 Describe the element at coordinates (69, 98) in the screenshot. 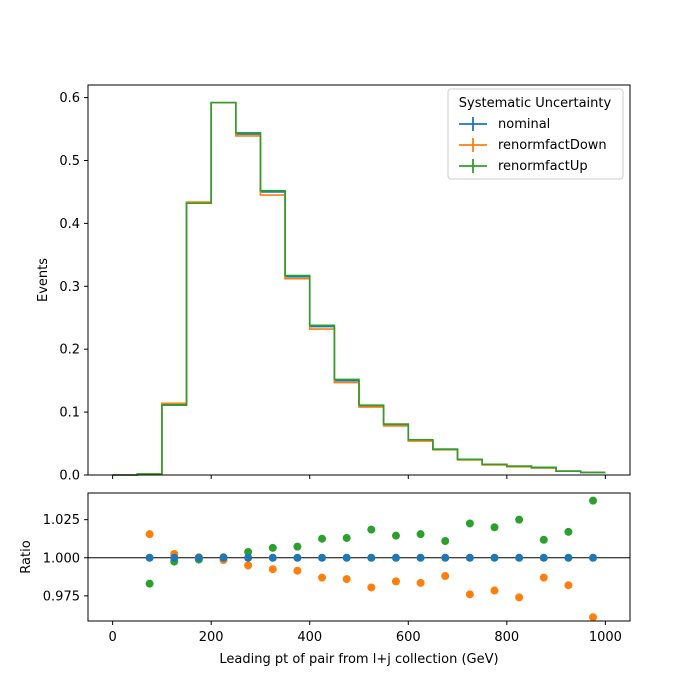

I see `main-y-tick-label: 0.6` at that location.